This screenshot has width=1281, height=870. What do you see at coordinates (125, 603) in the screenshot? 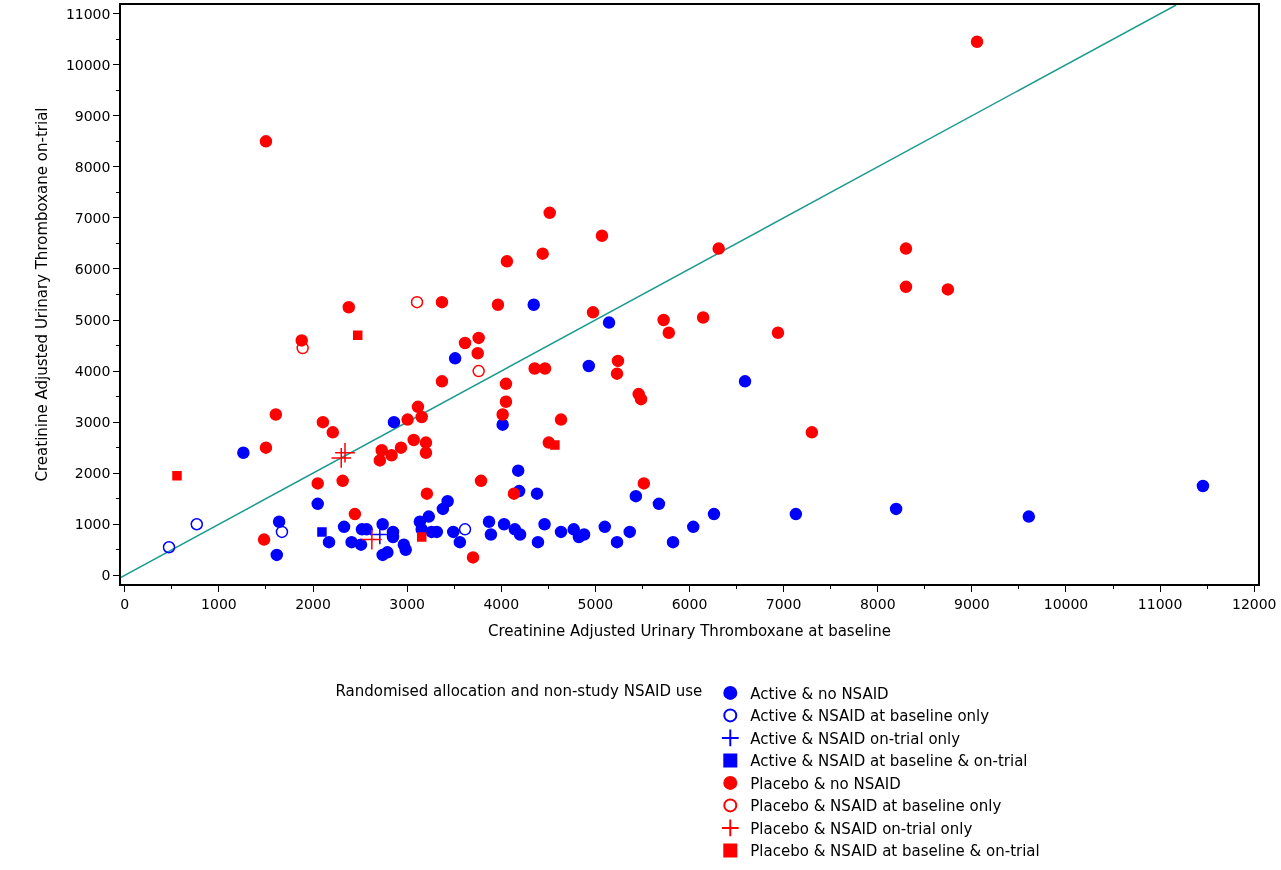
I see `x-tick-label: 0` at bounding box center [125, 603].